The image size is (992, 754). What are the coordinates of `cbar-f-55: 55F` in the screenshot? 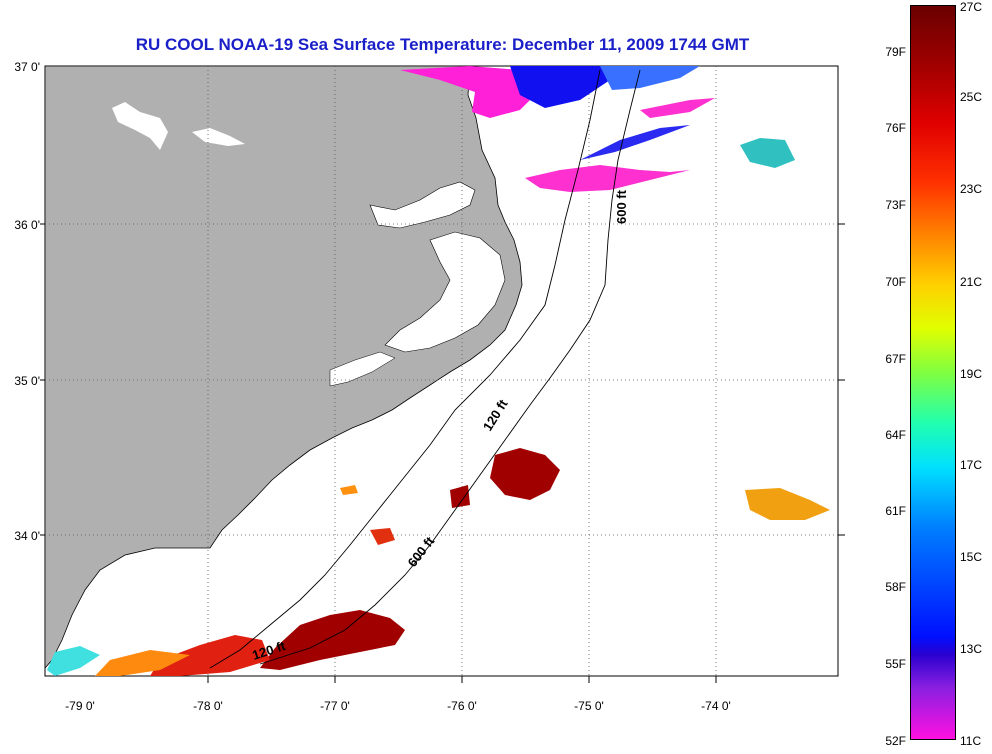 It's located at (895, 664).